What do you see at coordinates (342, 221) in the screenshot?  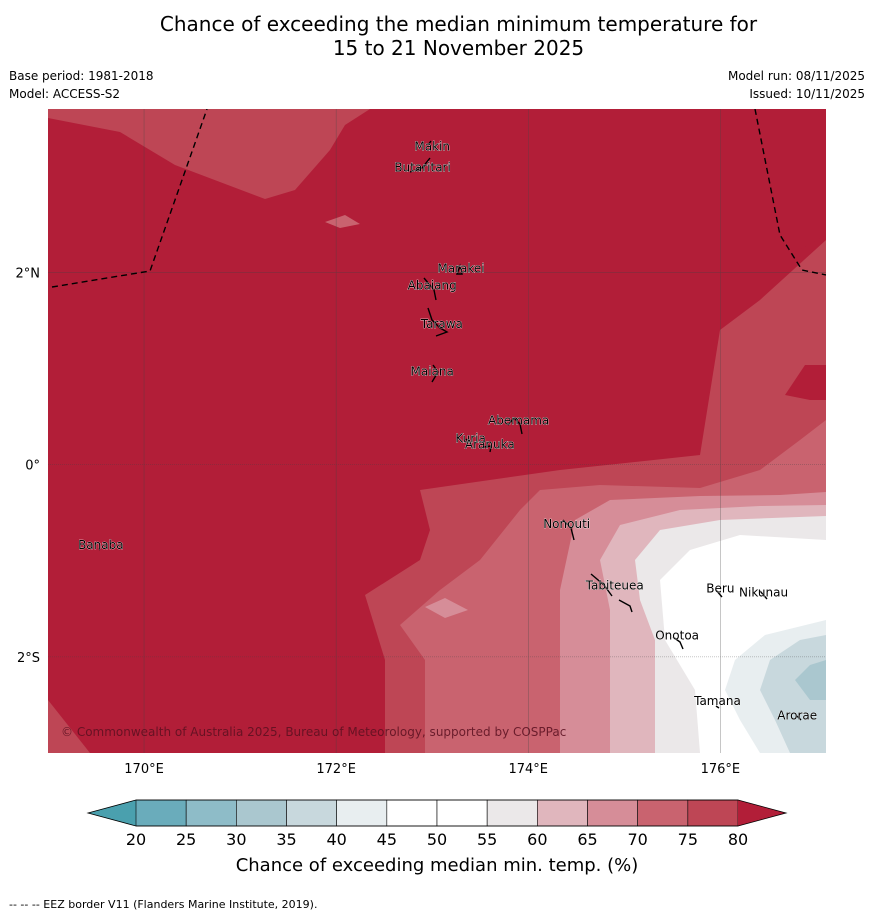 I see `field-70-75-patch` at bounding box center [342, 221].